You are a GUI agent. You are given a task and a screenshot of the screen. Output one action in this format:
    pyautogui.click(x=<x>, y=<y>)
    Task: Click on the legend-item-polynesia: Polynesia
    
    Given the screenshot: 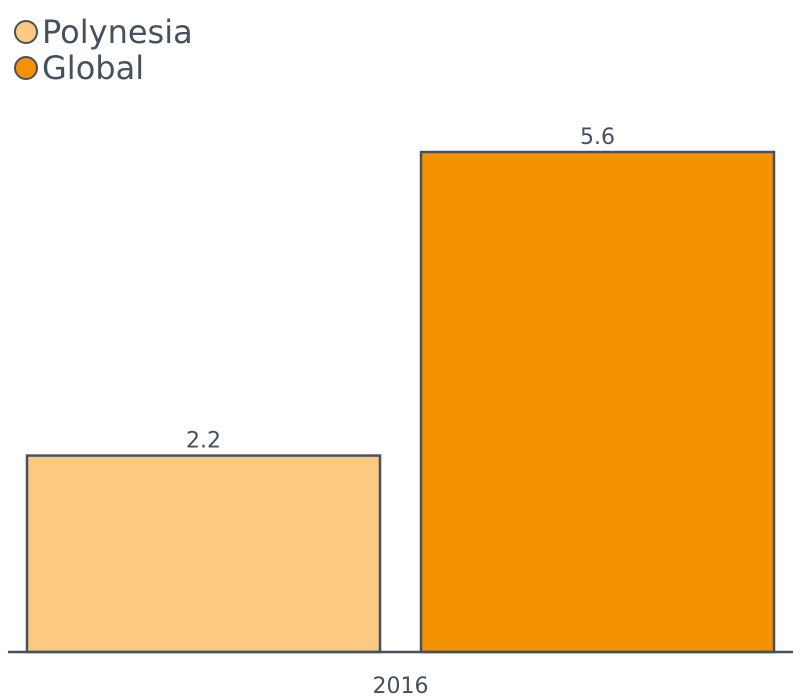 What is the action you would take?
    pyautogui.click(x=103, y=32)
    